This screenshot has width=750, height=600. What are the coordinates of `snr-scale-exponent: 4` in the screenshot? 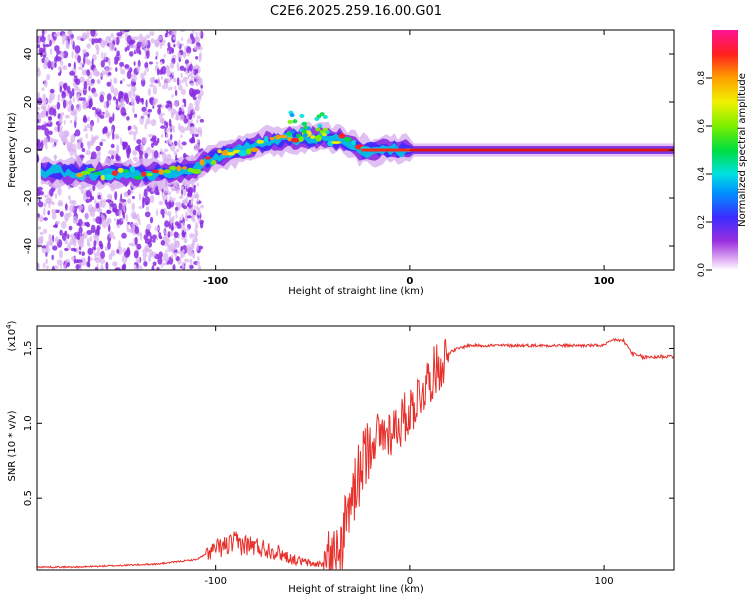 It's located at (9, 326).